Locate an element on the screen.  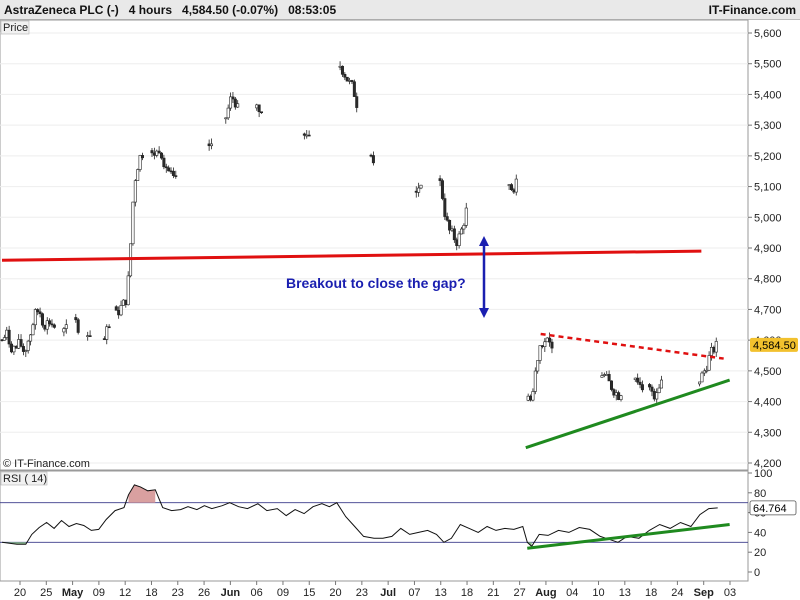
rsi-line is located at coordinates (359, 516).